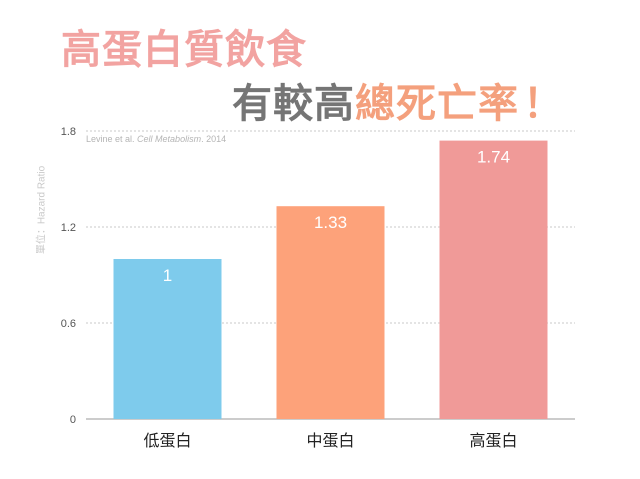 This screenshot has height=479, width=640. Describe the element at coordinates (112, 139) in the screenshot. I see `citation-authors: Levine et al.` at that location.